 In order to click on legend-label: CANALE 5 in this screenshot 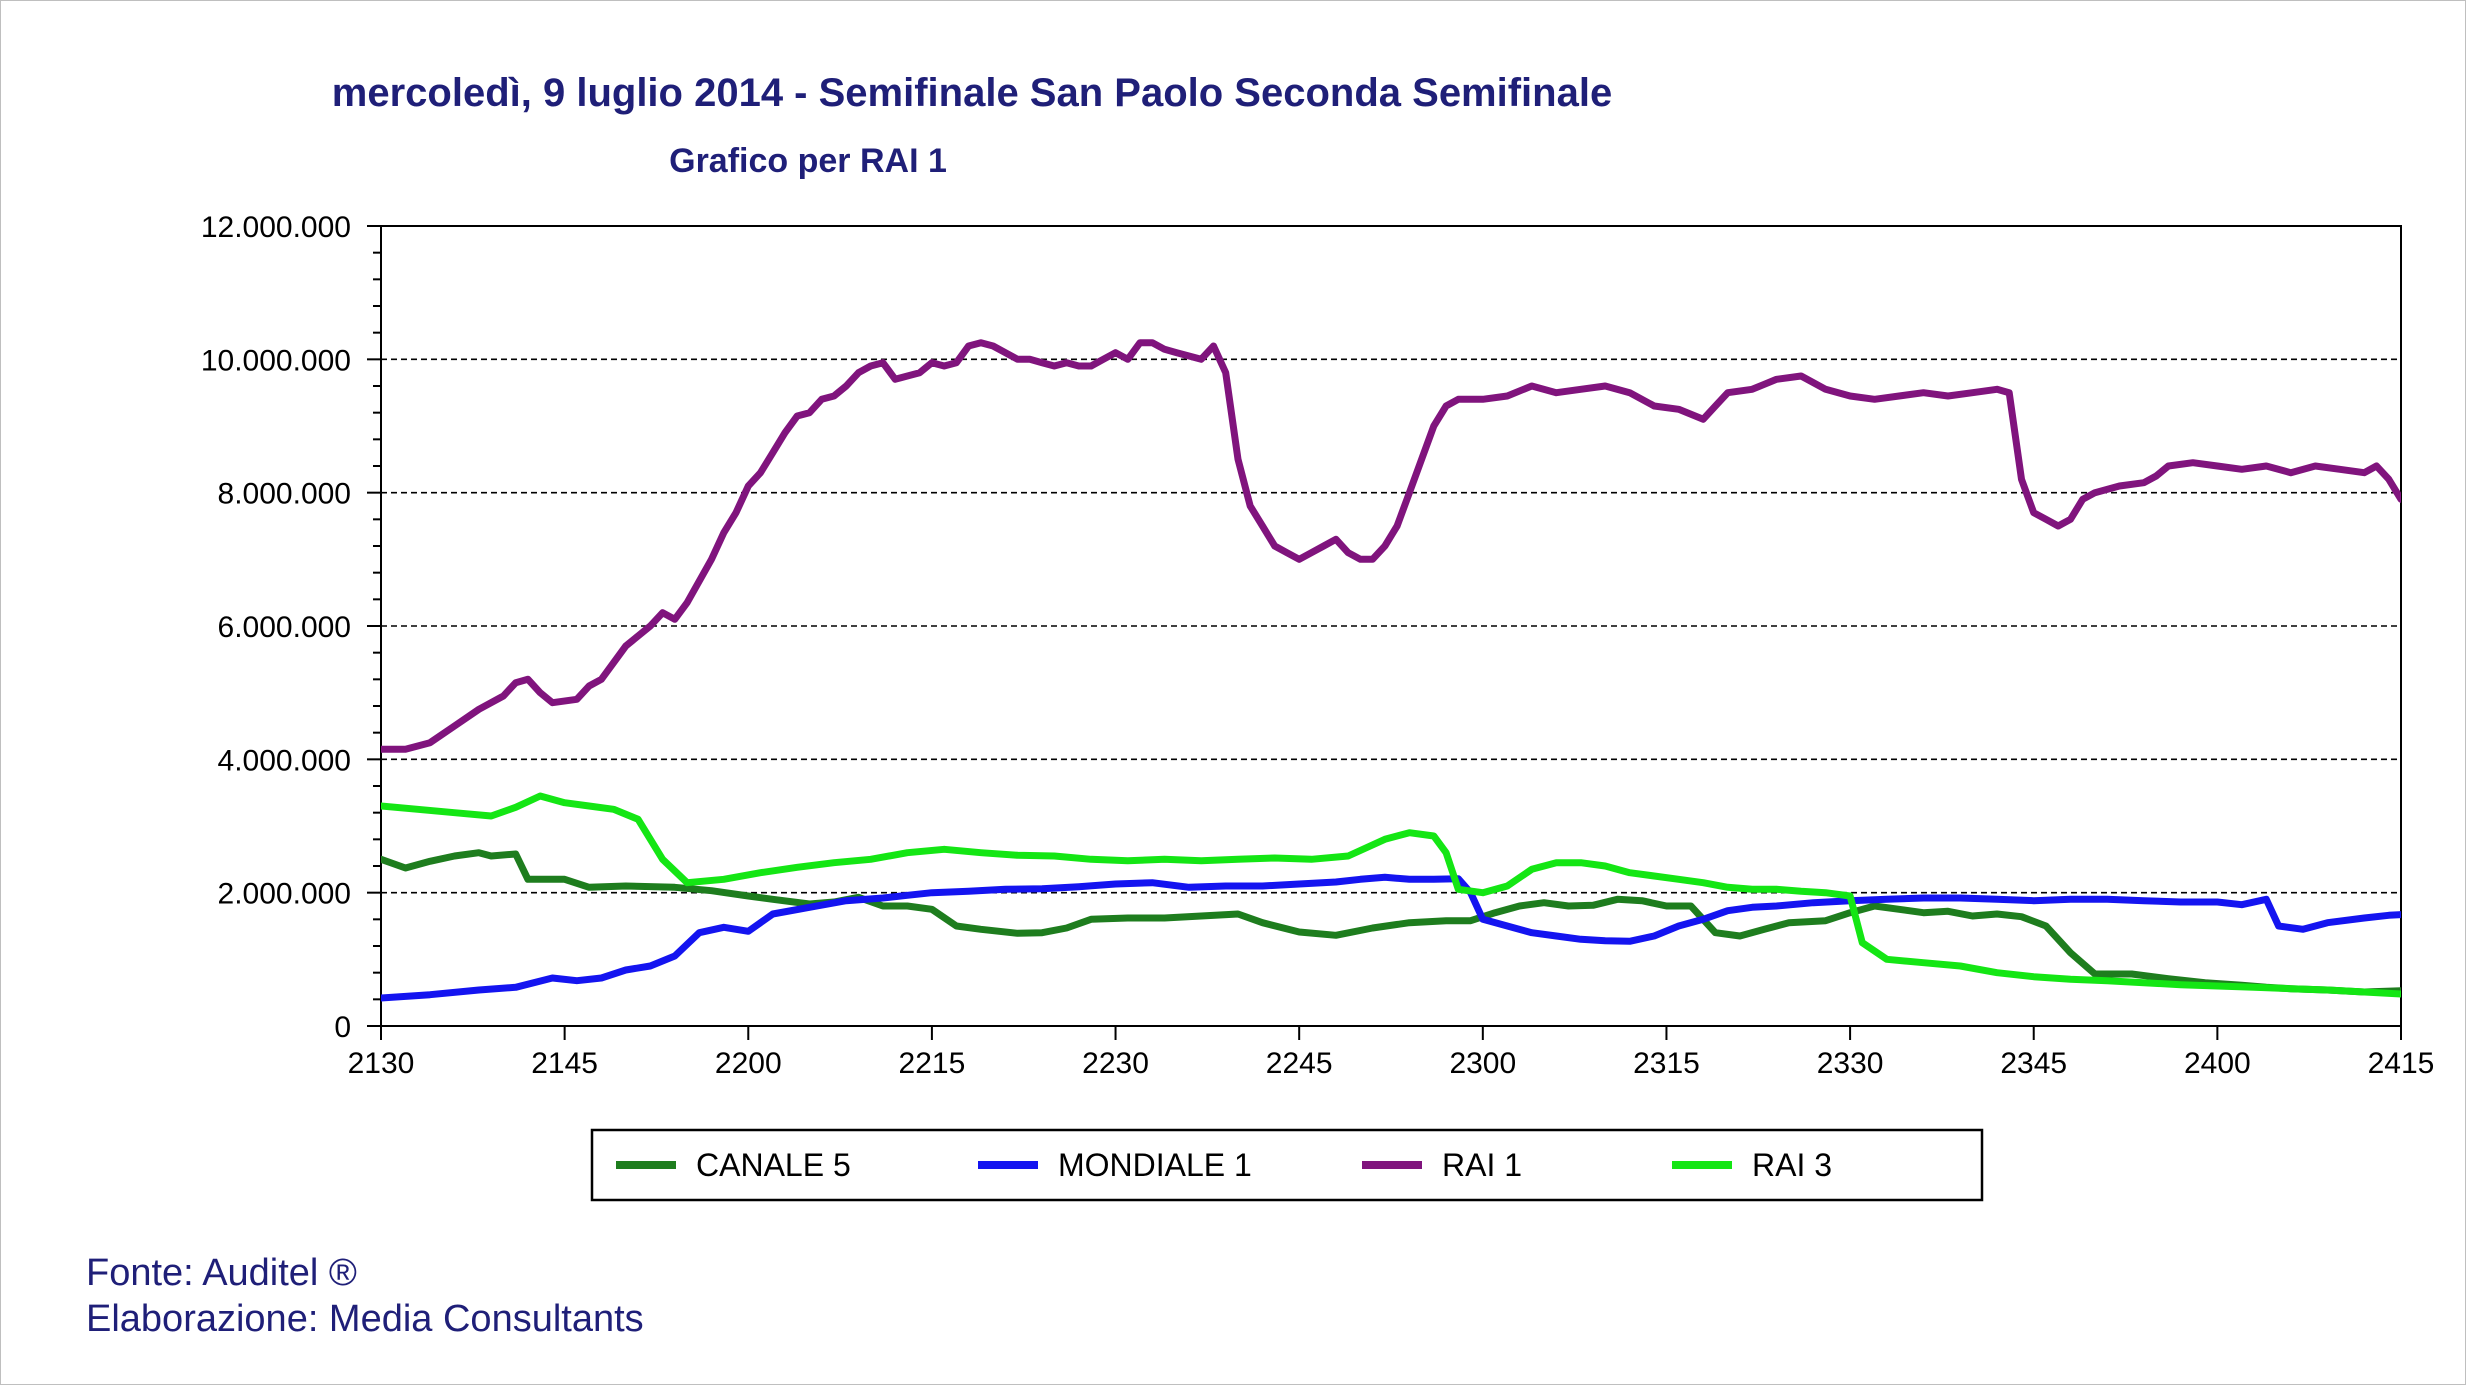, I will do `click(773, 1165)`.